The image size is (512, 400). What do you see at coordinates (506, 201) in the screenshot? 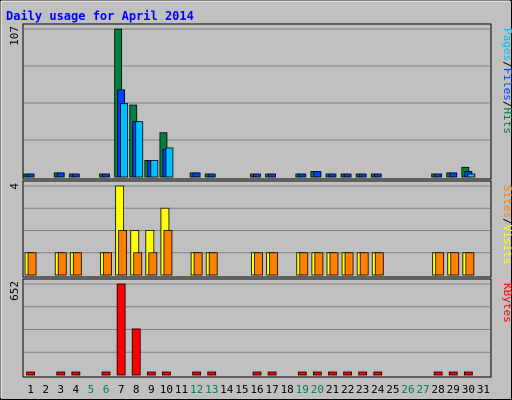
I see `legend-entry: Sites` at bounding box center [506, 201].